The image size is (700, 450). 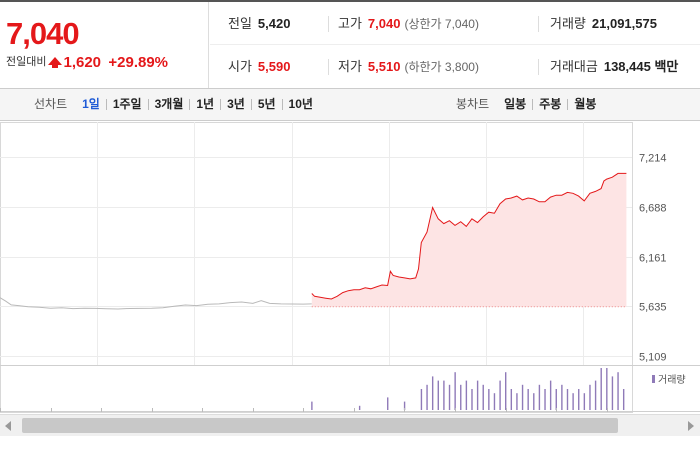 I want to click on candle-chart-title: 봉차트, so click(x=473, y=104).